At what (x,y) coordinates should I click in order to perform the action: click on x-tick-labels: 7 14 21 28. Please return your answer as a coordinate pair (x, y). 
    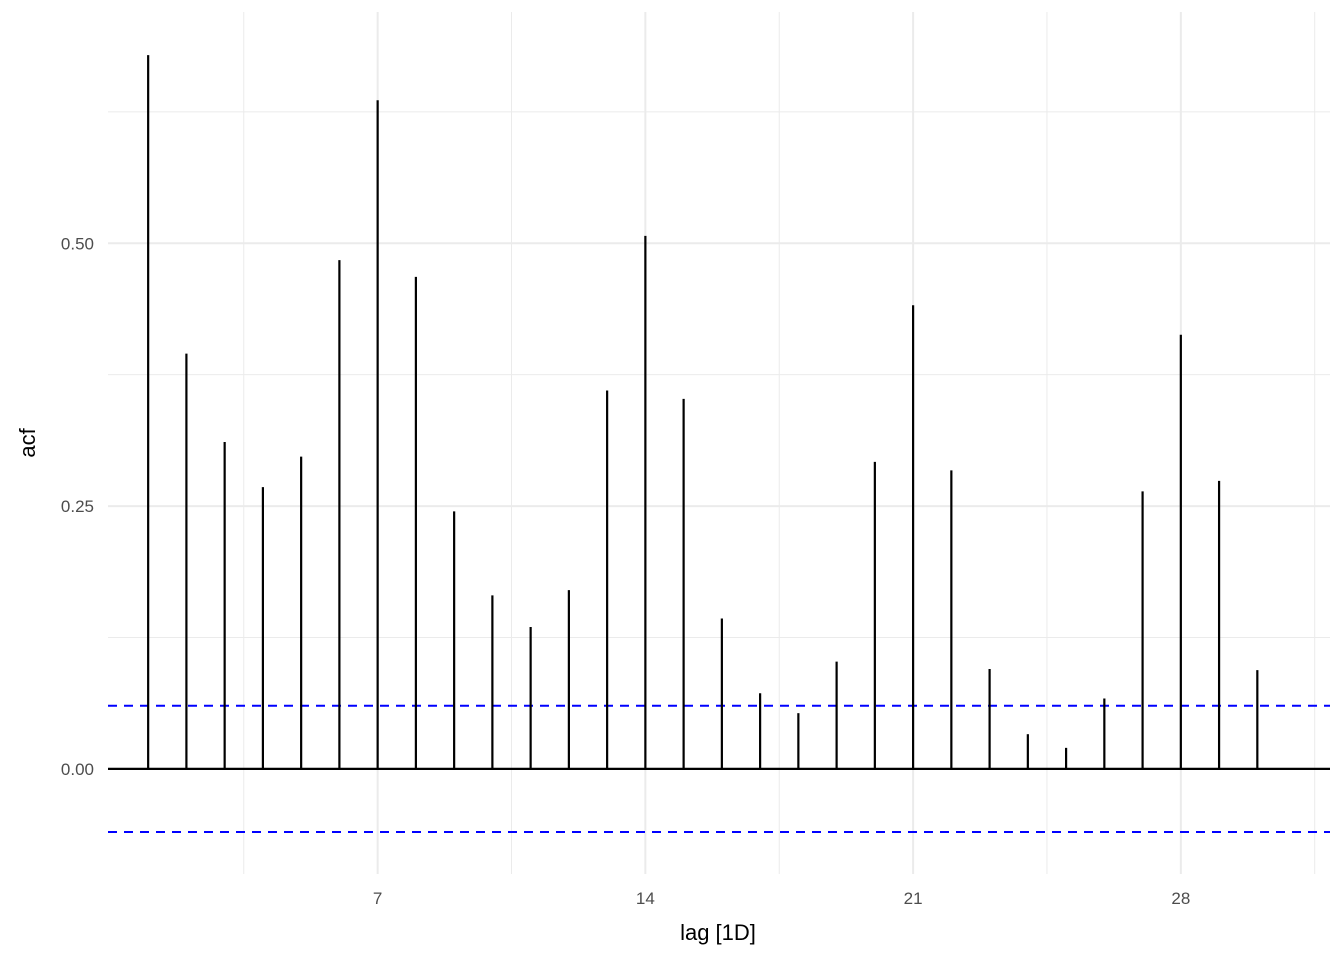
    Looking at the image, I should click on (781, 898).